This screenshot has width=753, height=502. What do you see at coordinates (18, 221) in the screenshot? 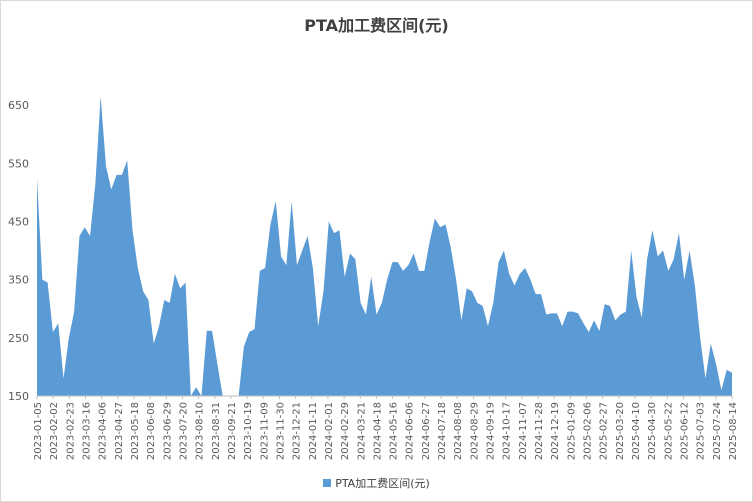
I see `y-tick-label: 450` at bounding box center [18, 221].